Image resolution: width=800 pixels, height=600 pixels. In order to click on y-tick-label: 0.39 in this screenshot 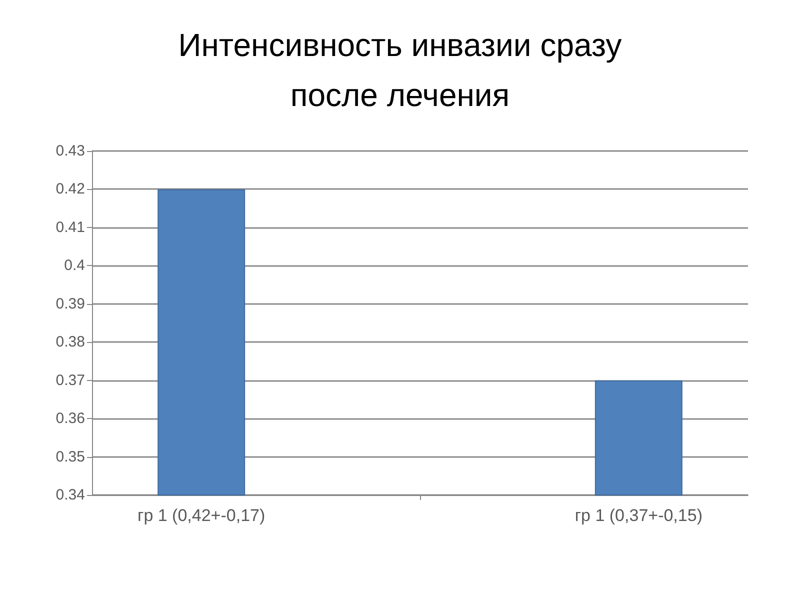, I will do `click(70, 303)`.